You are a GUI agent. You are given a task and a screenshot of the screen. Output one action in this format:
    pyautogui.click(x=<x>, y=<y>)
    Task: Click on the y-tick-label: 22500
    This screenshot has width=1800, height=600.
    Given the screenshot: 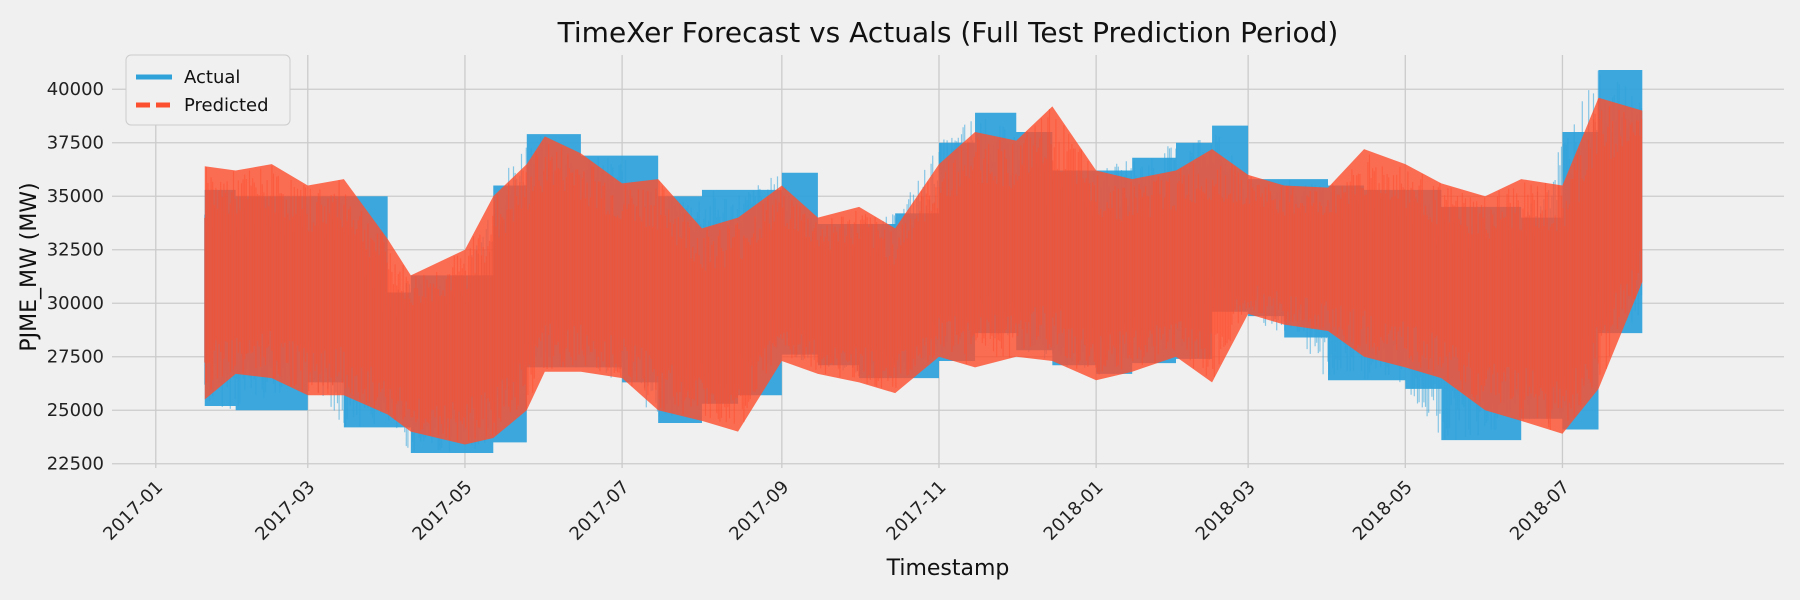 What is the action you would take?
    pyautogui.click(x=75, y=464)
    